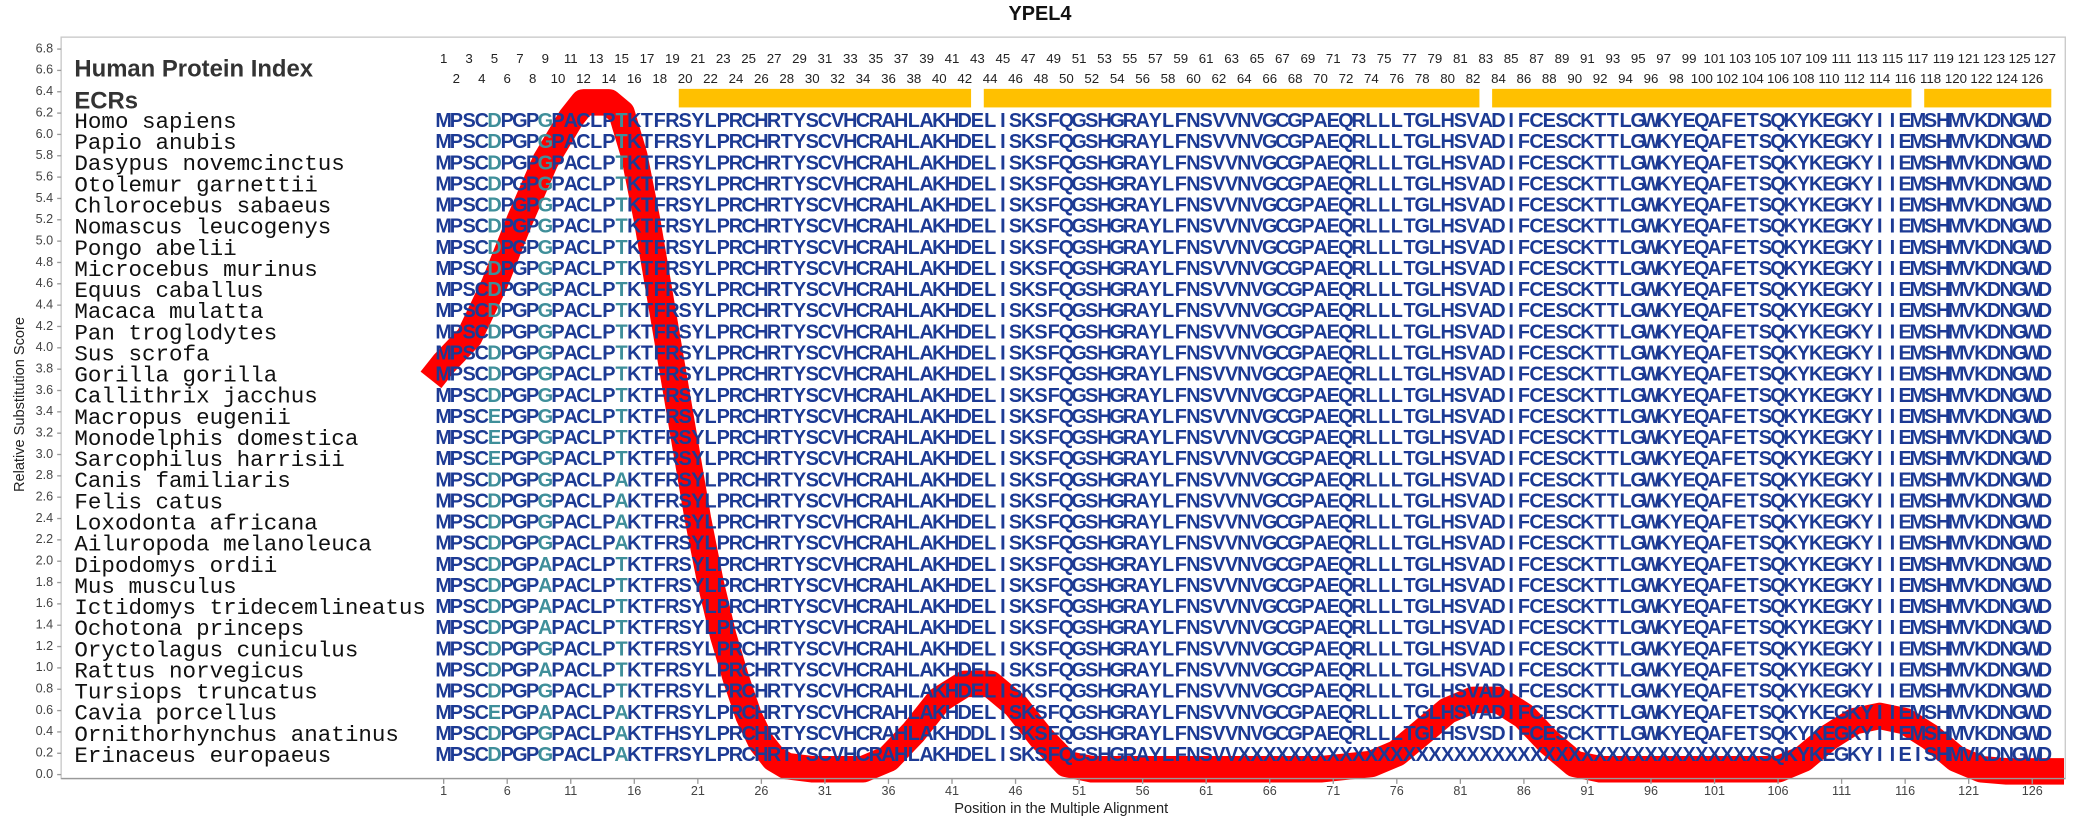 The image size is (2080, 825). Describe the element at coordinates (45, 539) in the screenshot. I see `y-tick-label: 2.2` at that location.